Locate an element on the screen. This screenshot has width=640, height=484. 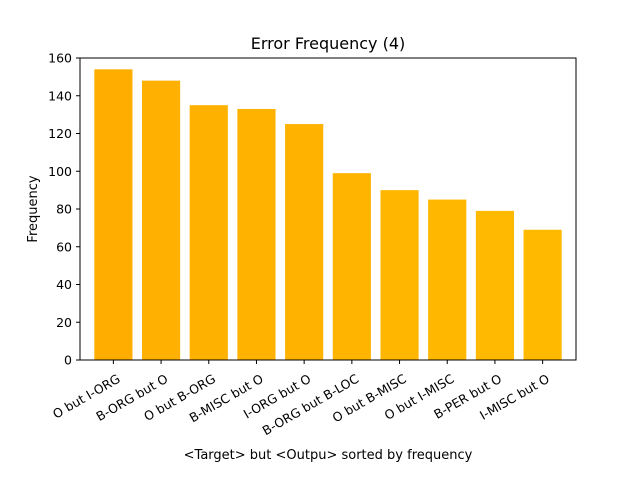
bar-o-but-b-org is located at coordinates (208, 232).